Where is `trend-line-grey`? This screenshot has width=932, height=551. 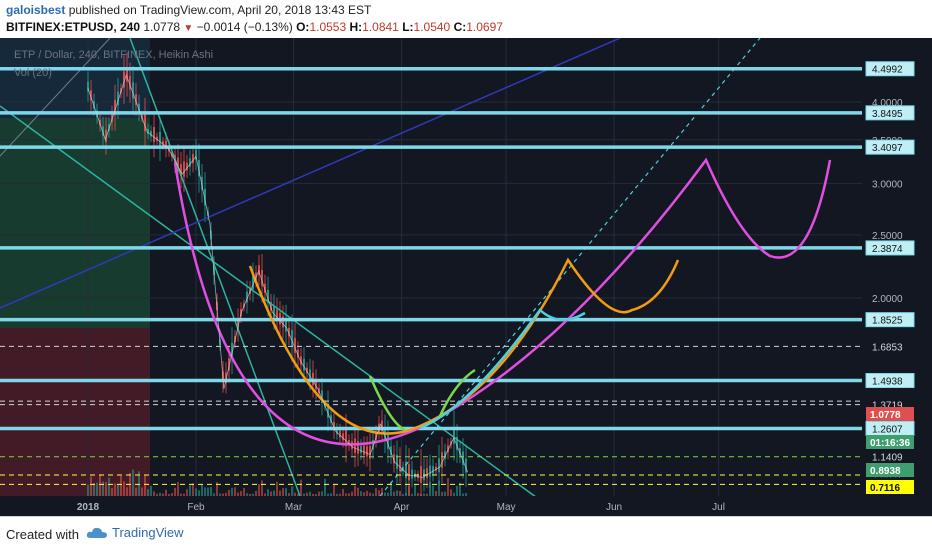
trend-line-grey is located at coordinates (55, 97).